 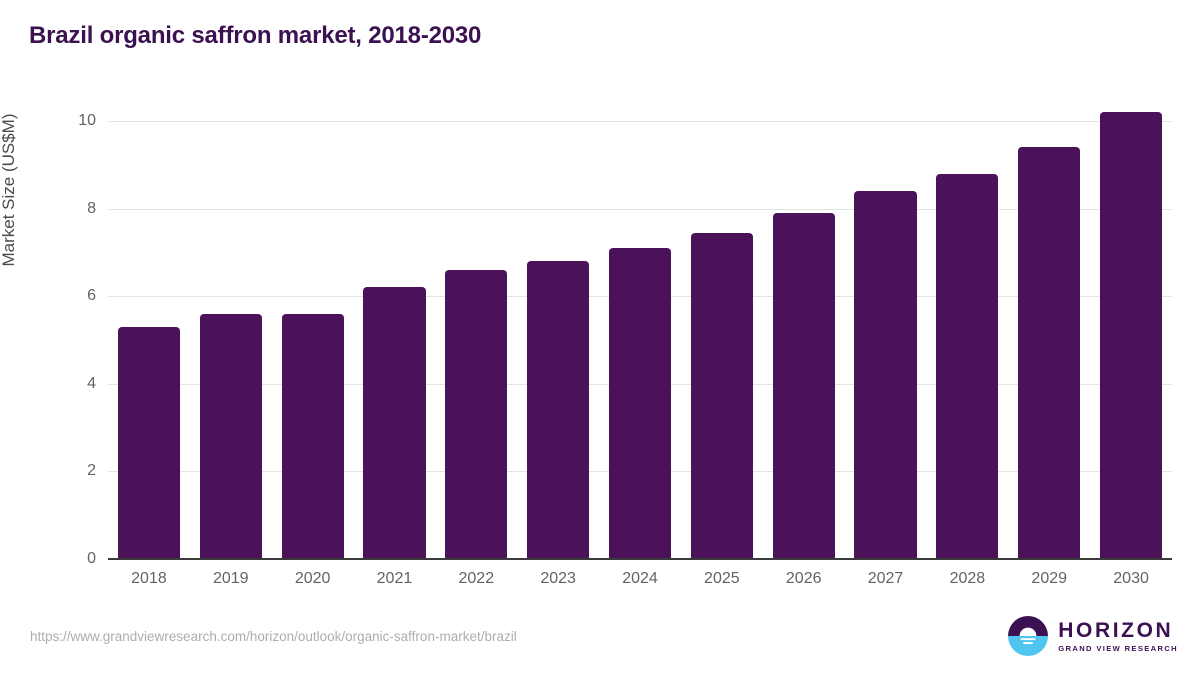 What do you see at coordinates (1116, 630) in the screenshot?
I see `logo-wordmark: HORIZON` at bounding box center [1116, 630].